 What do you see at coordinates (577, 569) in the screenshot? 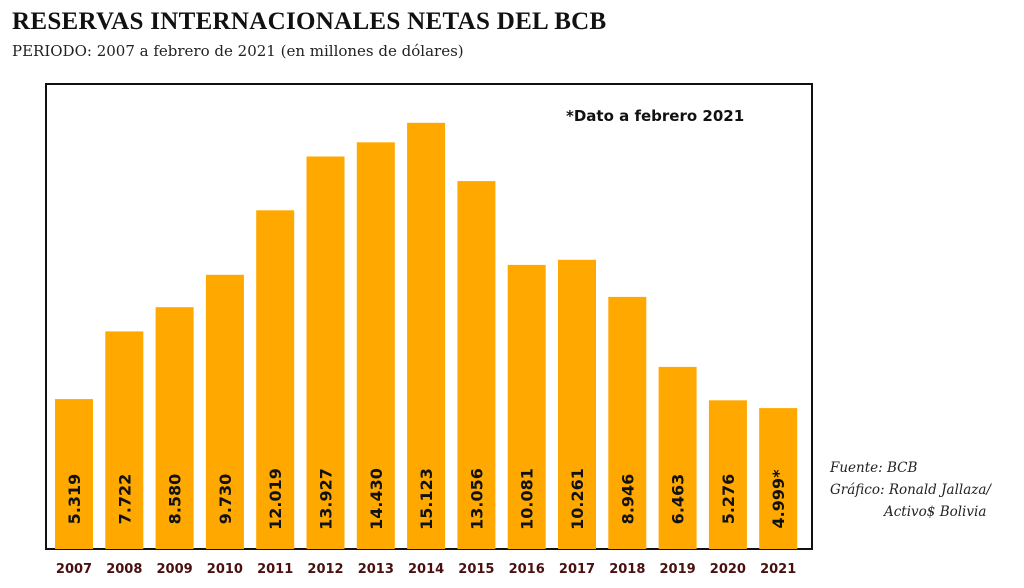
I see `x-tick-label: 2017` at bounding box center [577, 569].